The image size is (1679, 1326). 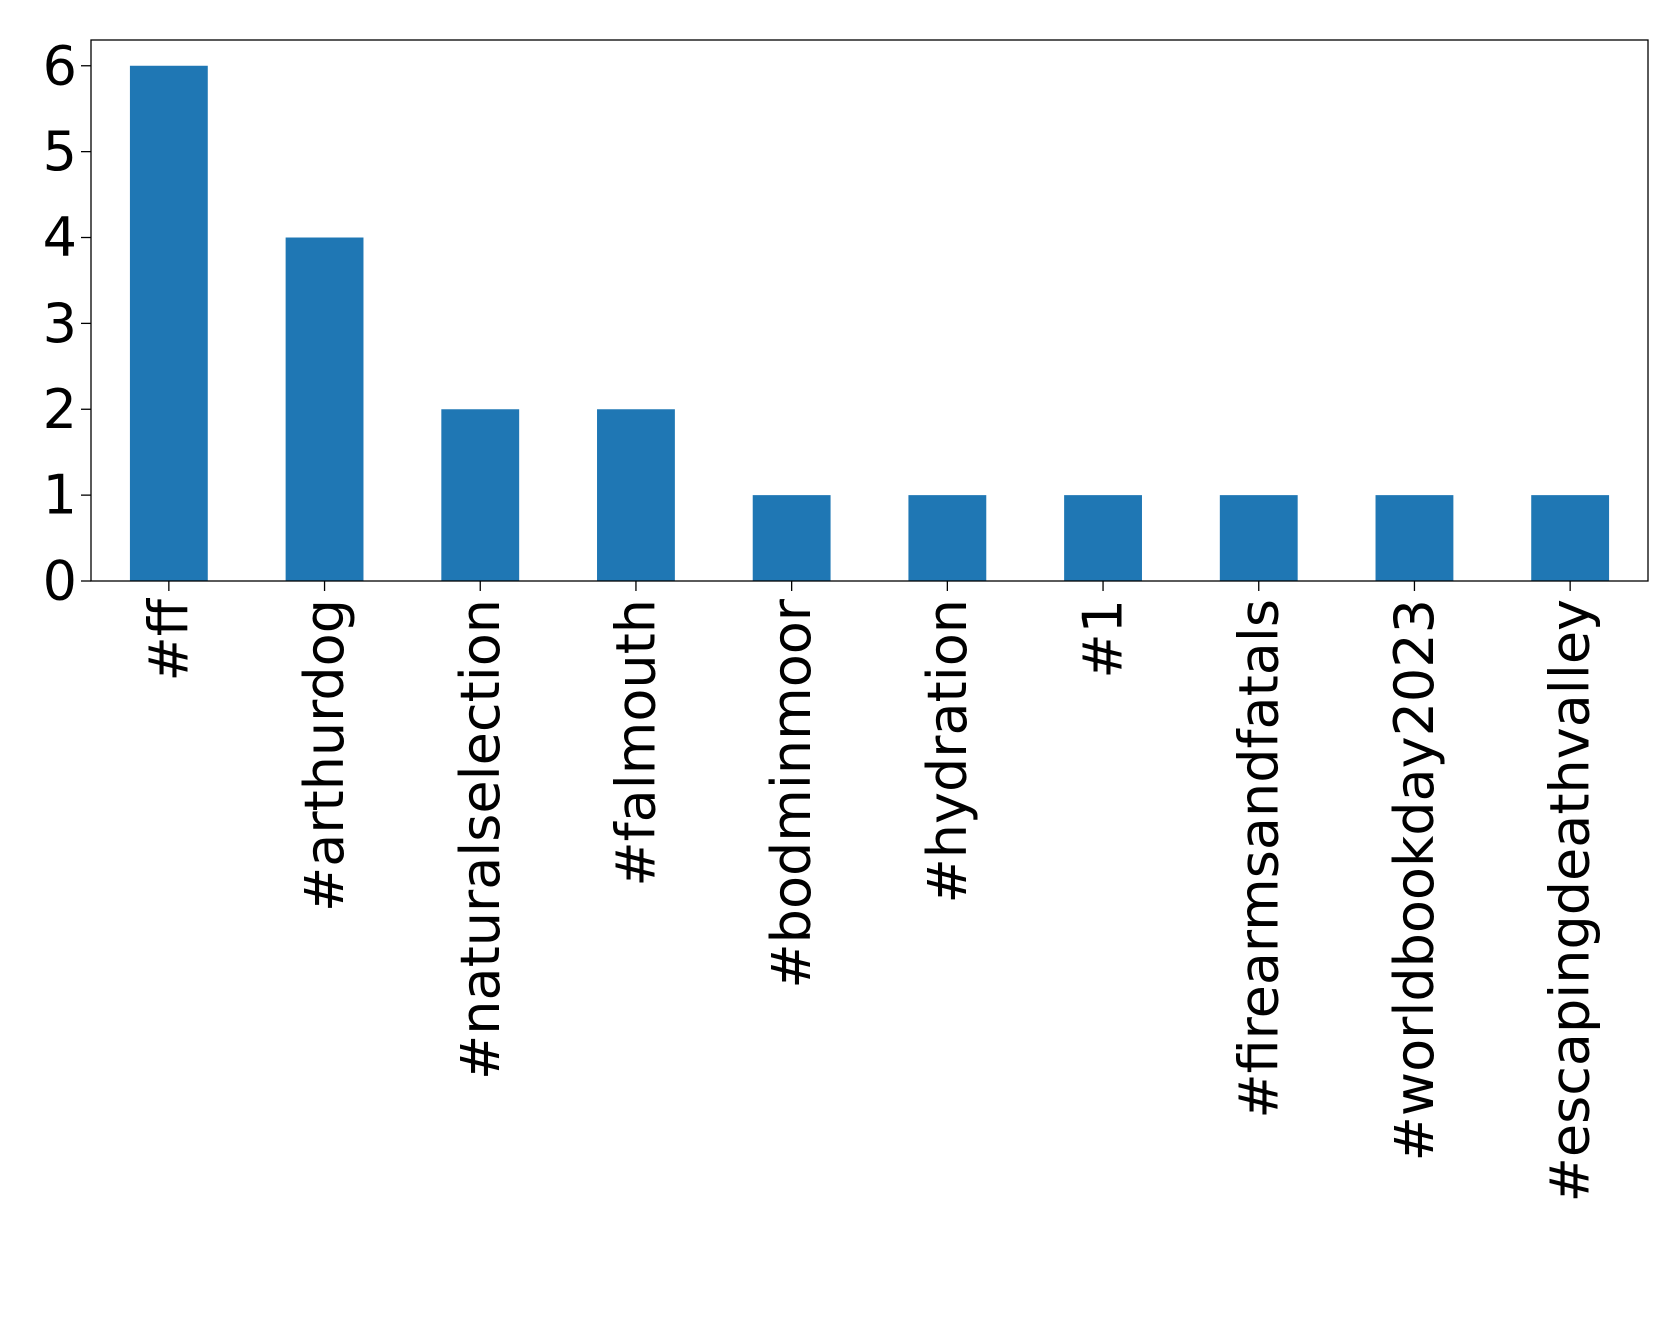 What do you see at coordinates (60, 581) in the screenshot?
I see `y-tick-label: 0` at bounding box center [60, 581].